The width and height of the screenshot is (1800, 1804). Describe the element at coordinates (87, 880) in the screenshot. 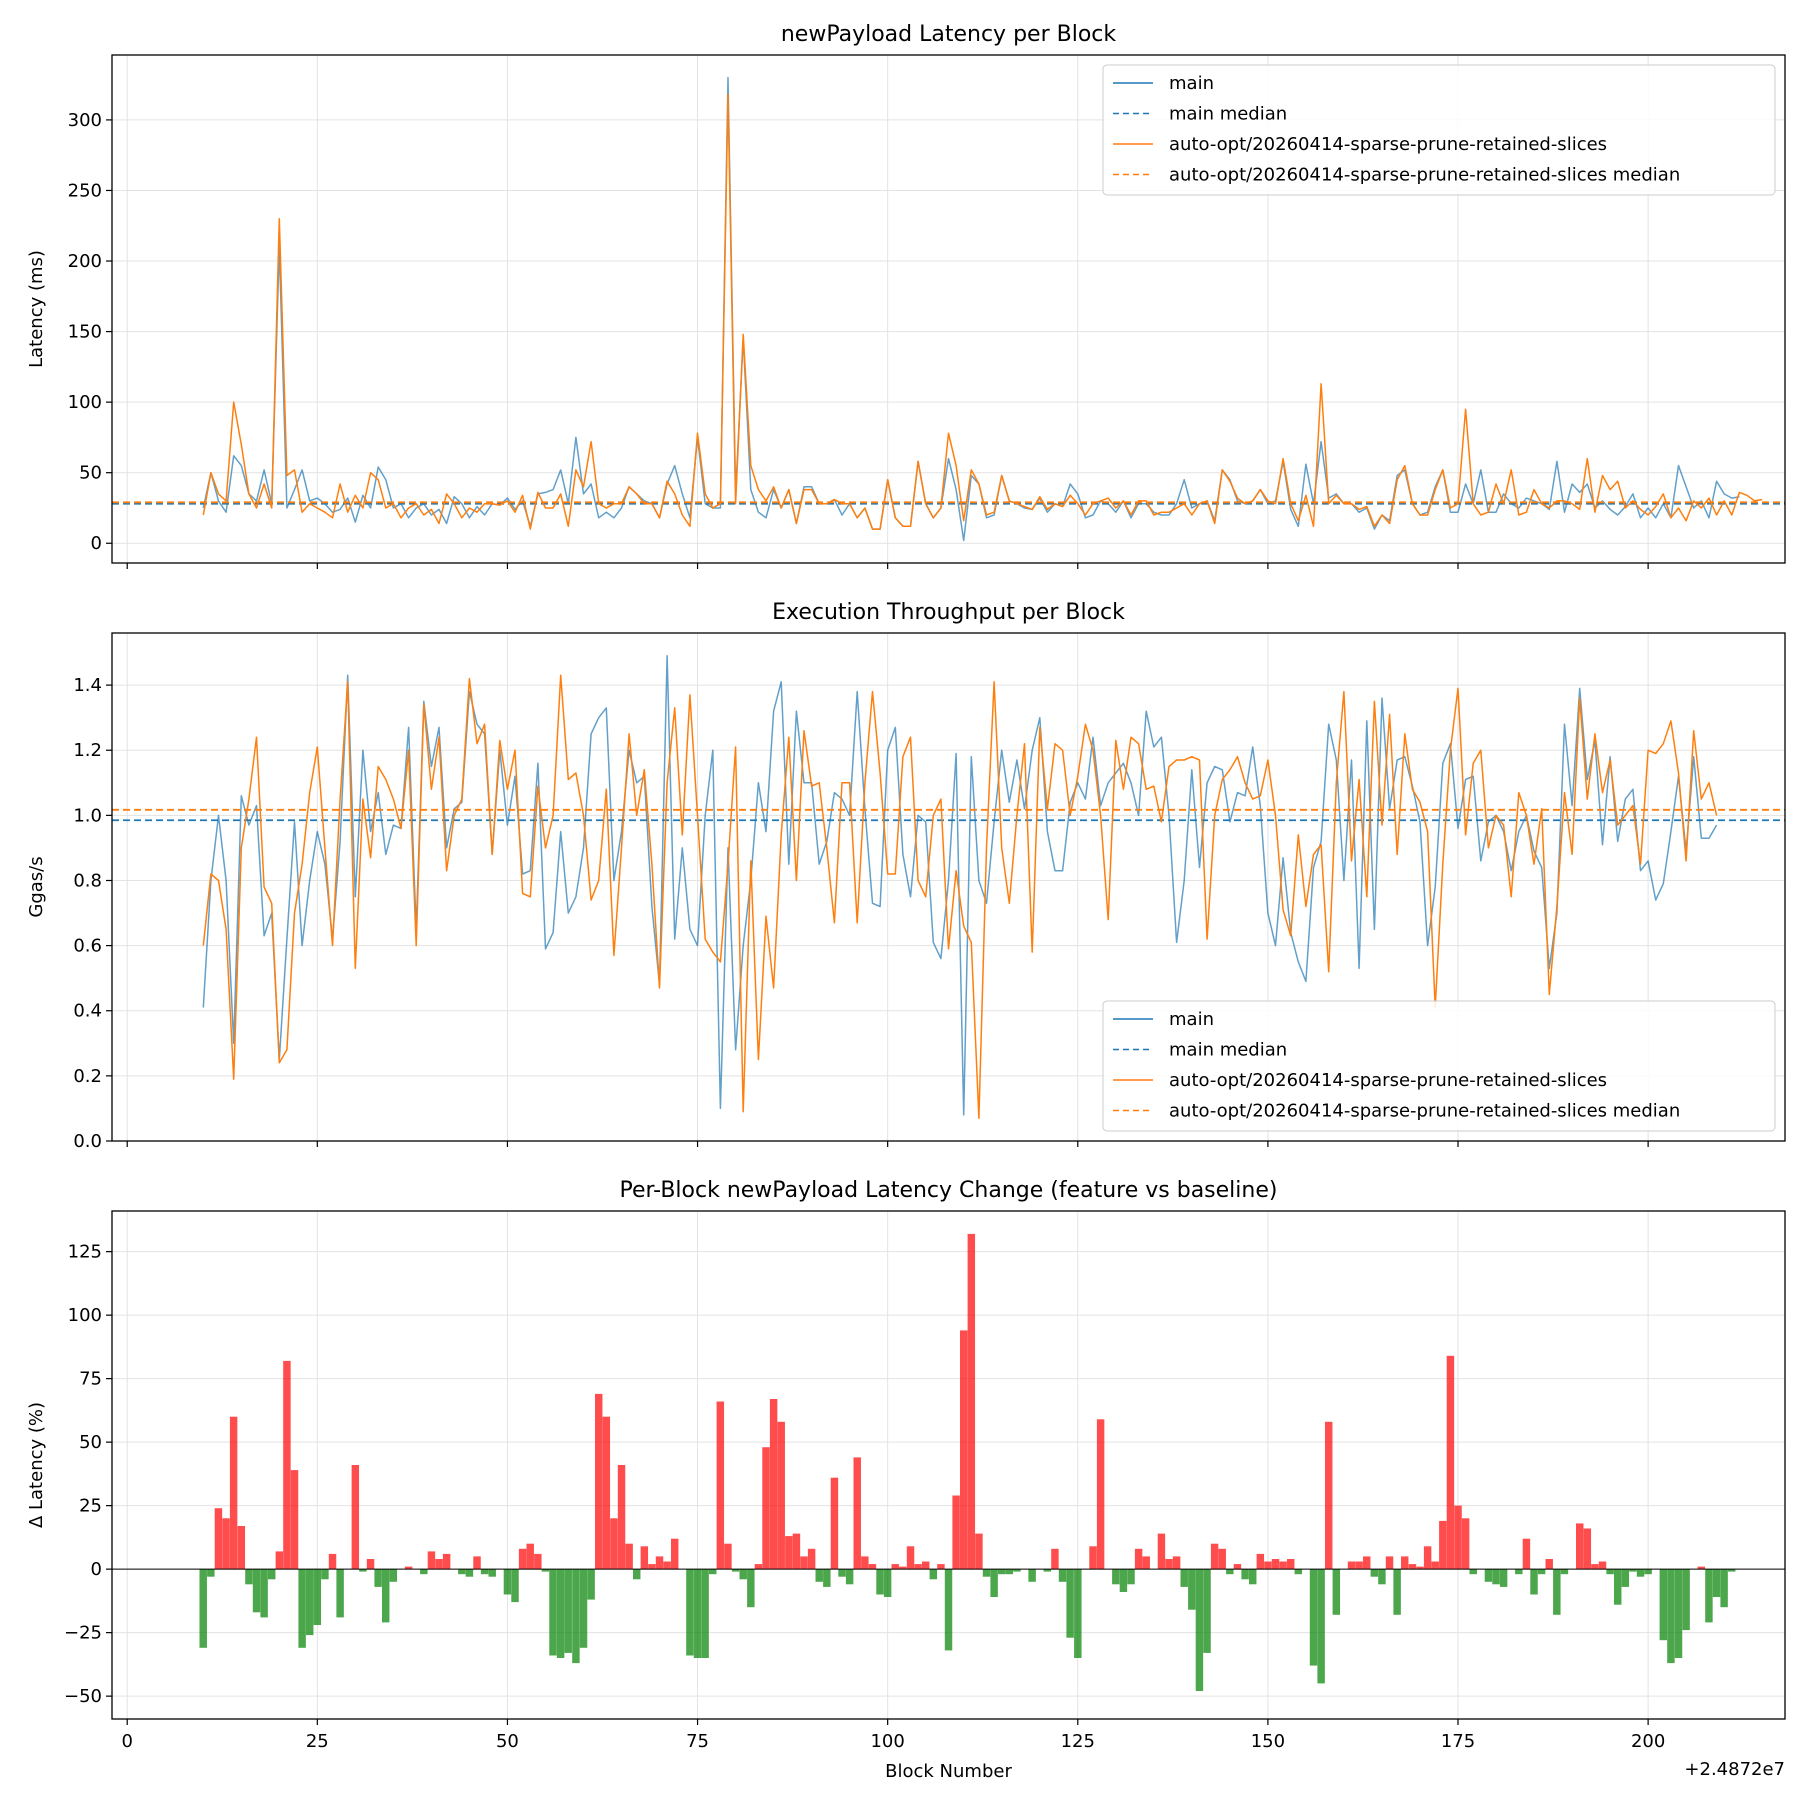

I see `y-tick-label: 0.8` at that location.